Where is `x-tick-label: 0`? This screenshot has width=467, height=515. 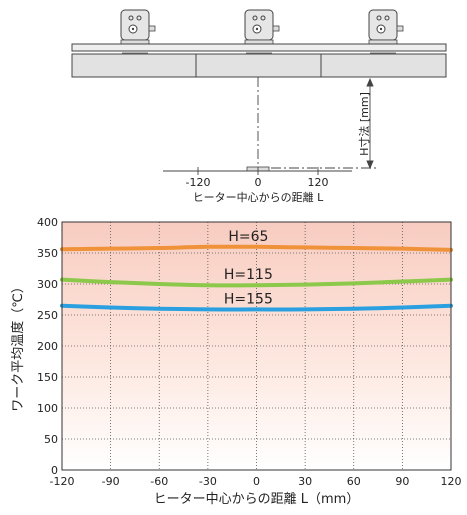 x-tick-label: 0 is located at coordinates (256, 481).